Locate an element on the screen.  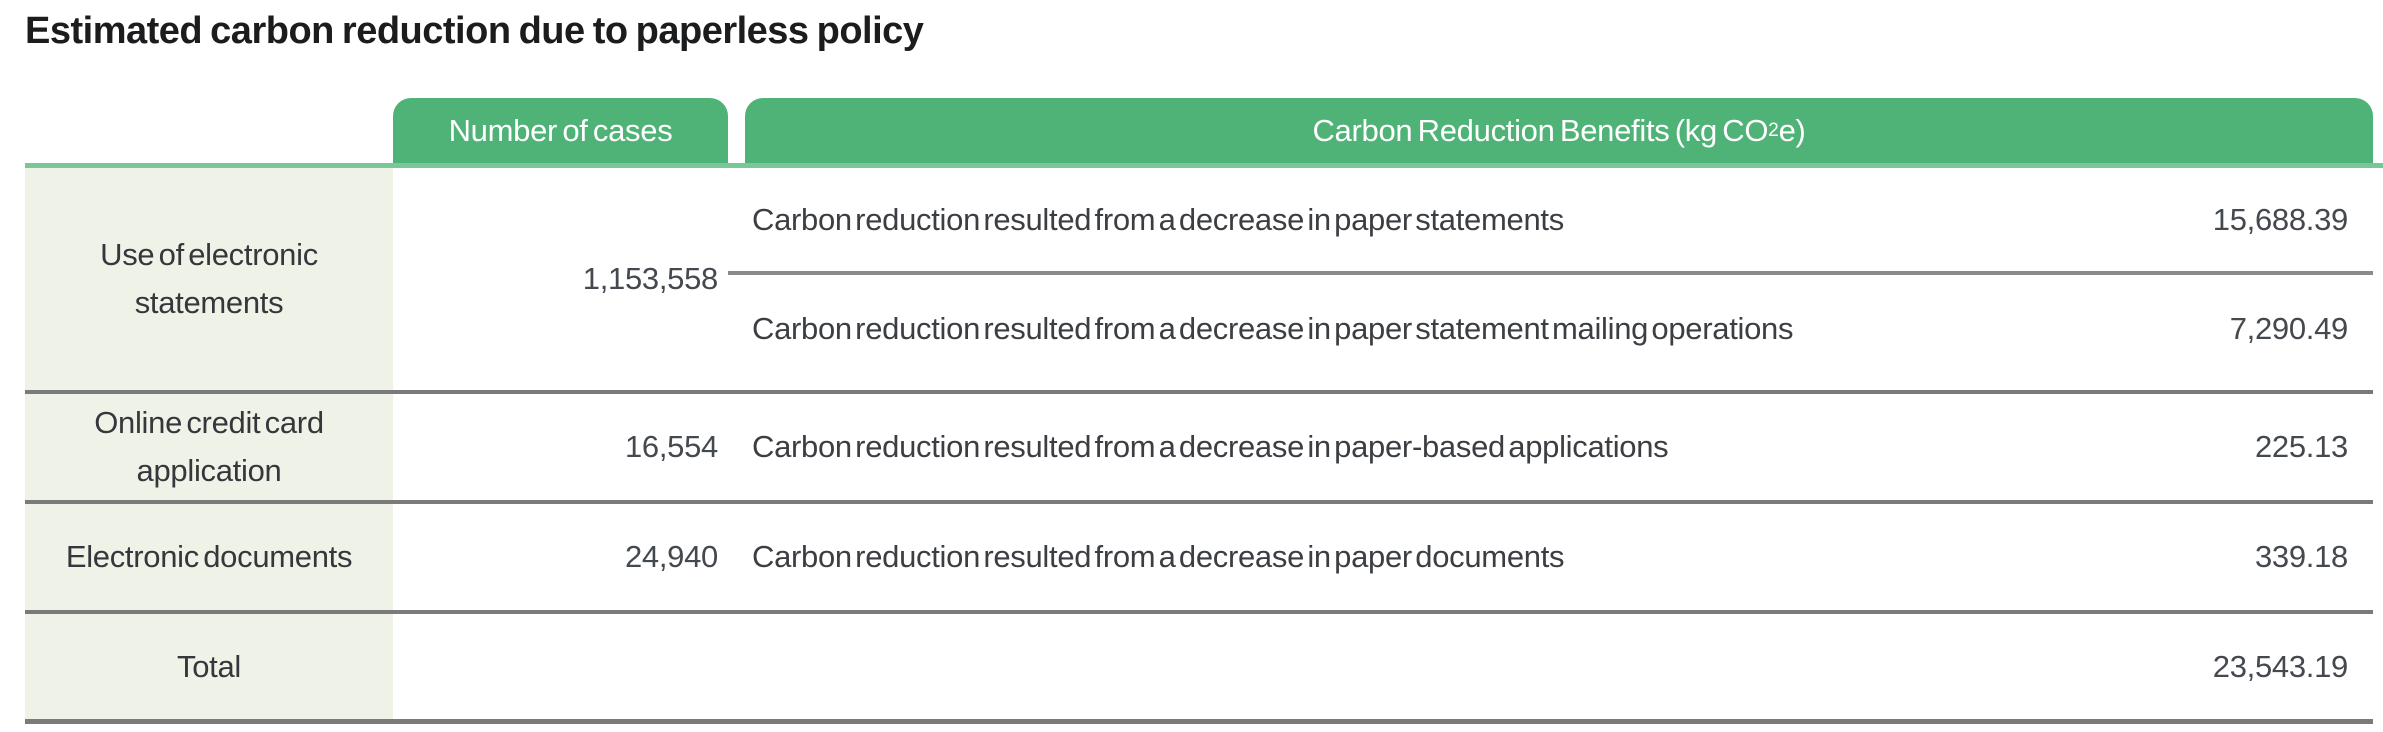
row-label: Electronic documents is located at coordinates (209, 557).